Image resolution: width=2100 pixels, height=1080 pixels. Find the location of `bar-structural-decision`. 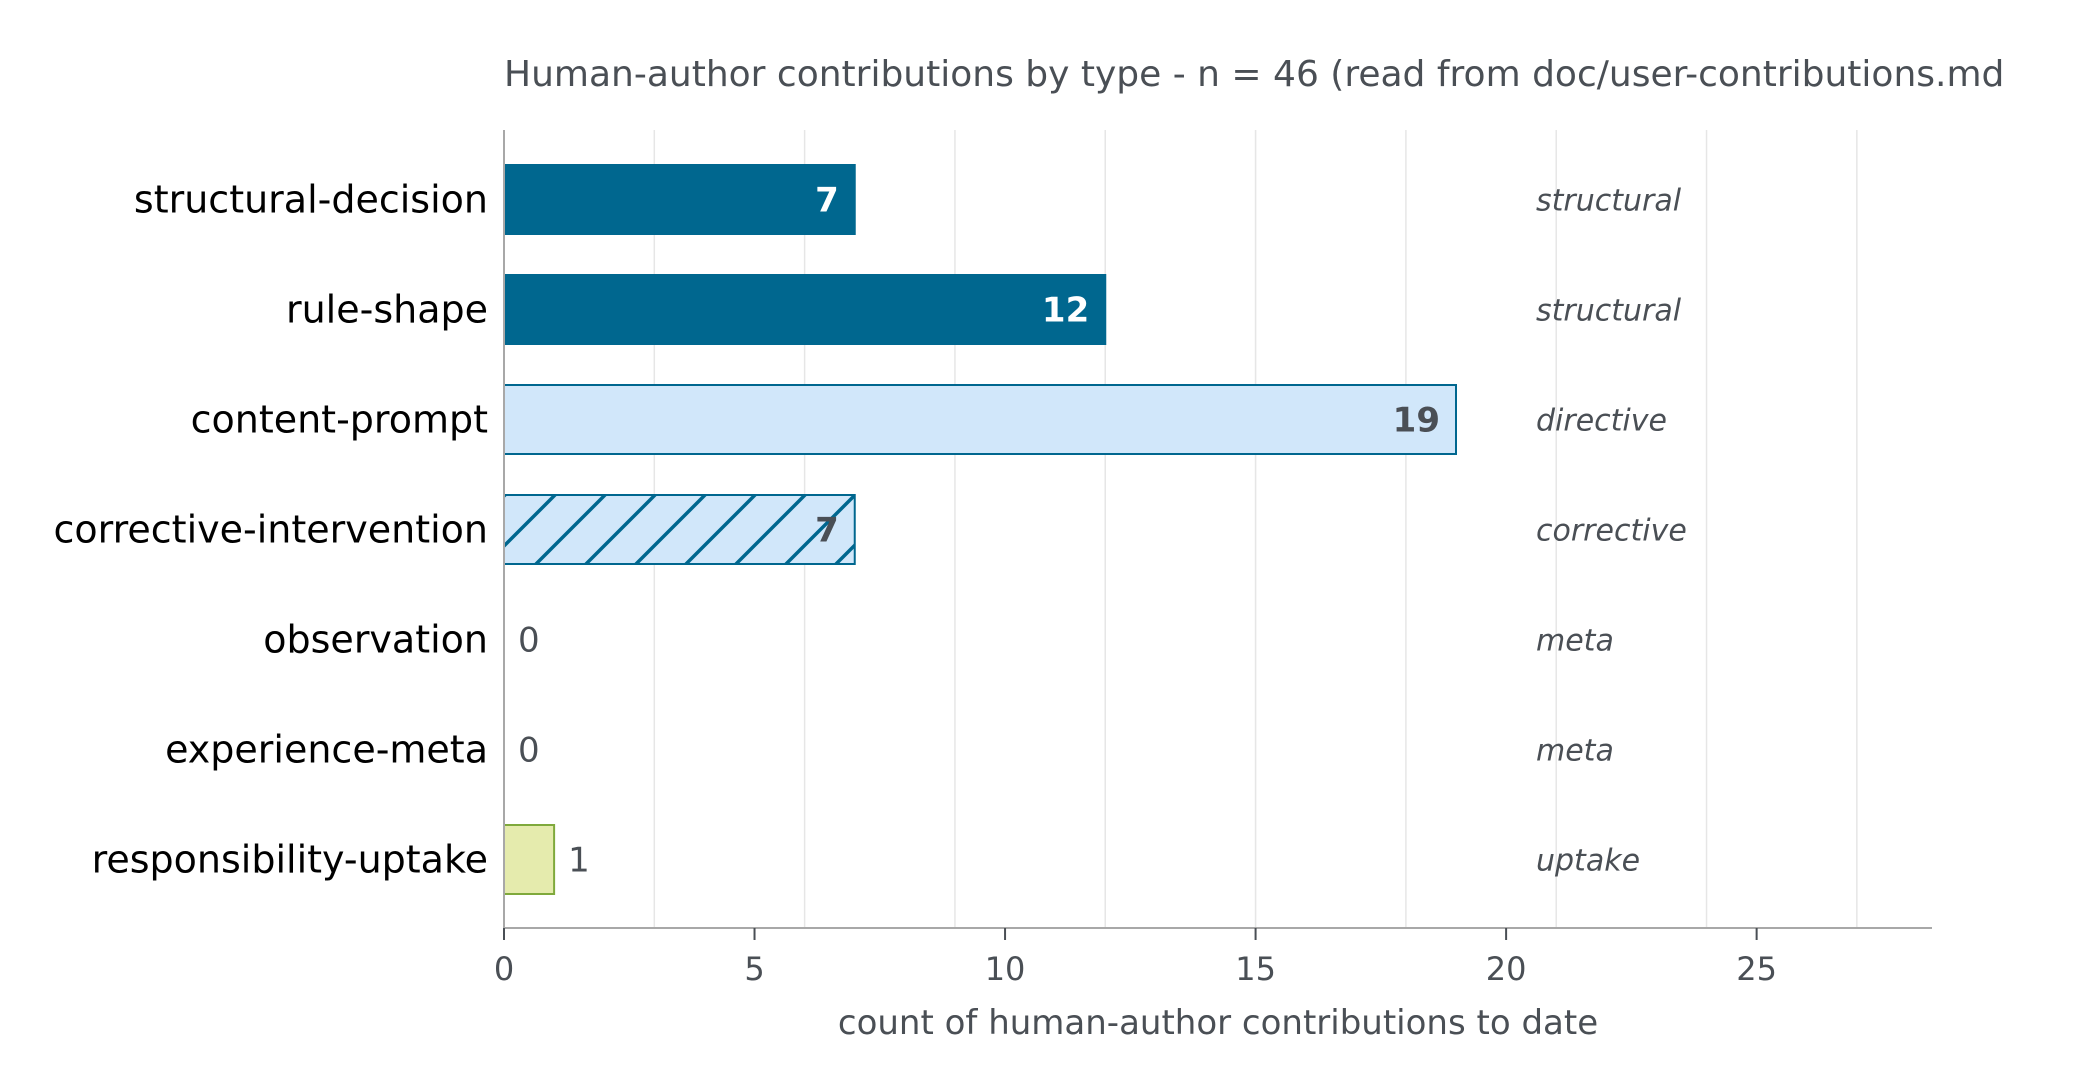

bar-structural-decision is located at coordinates (679, 199).